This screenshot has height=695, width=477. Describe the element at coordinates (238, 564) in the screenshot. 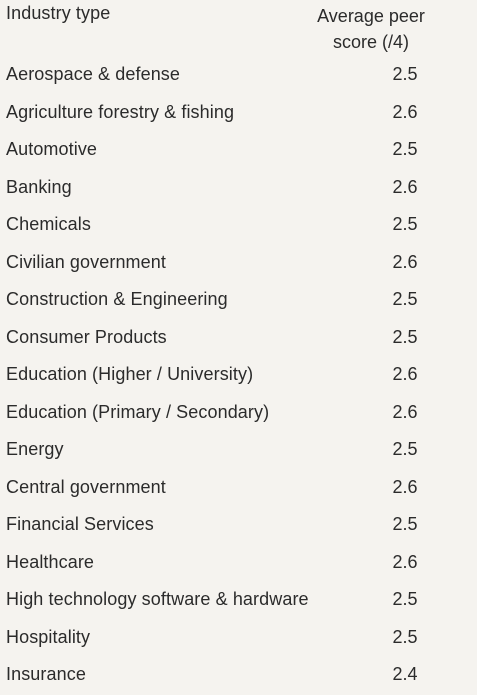

I see `table-row: Healthcare 2.6` at that location.